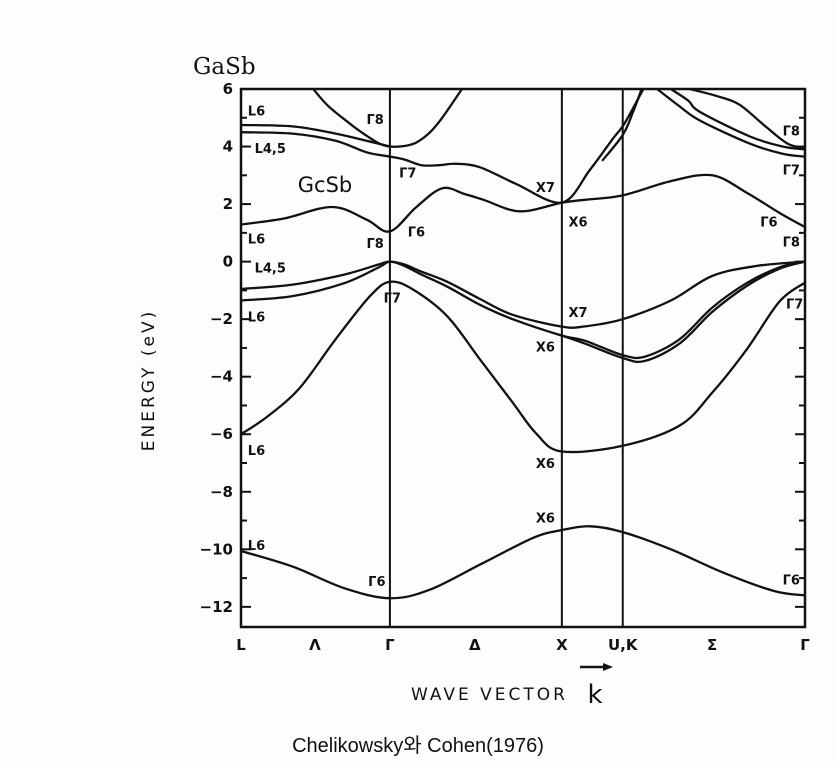 The height and width of the screenshot is (765, 836). What do you see at coordinates (228, 204) in the screenshot?
I see `y-tick-label: 2` at bounding box center [228, 204].